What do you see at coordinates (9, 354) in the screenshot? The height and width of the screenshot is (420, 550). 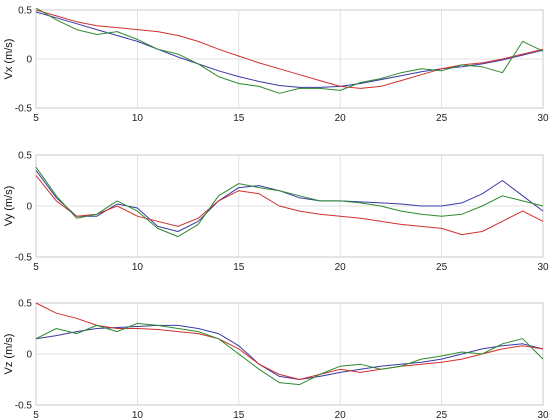 I see `y-axis-label: Vz (m/s)` at bounding box center [9, 354].